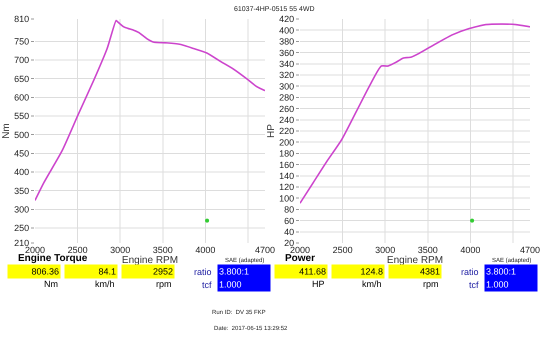 Image resolution: width=549 pixels, height=342 pixels. Describe the element at coordinates (286, 131) in the screenshot. I see `y-tick-label: 220` at that location.